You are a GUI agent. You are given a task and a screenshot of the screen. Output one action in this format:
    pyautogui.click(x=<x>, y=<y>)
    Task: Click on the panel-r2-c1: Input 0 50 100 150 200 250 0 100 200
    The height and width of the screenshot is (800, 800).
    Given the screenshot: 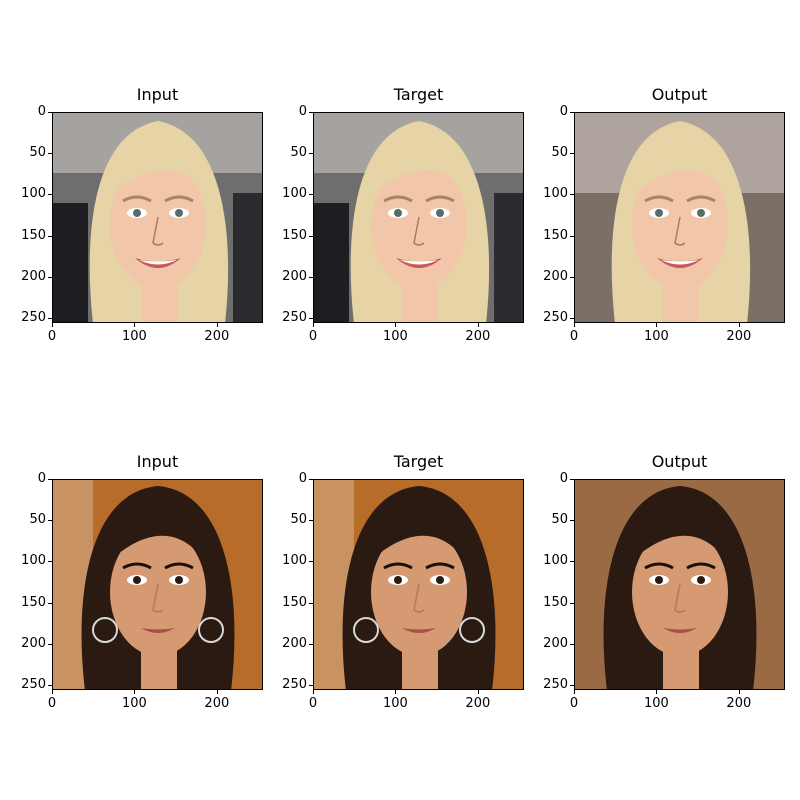 What is the action you would take?
    pyautogui.click(x=142, y=581)
    